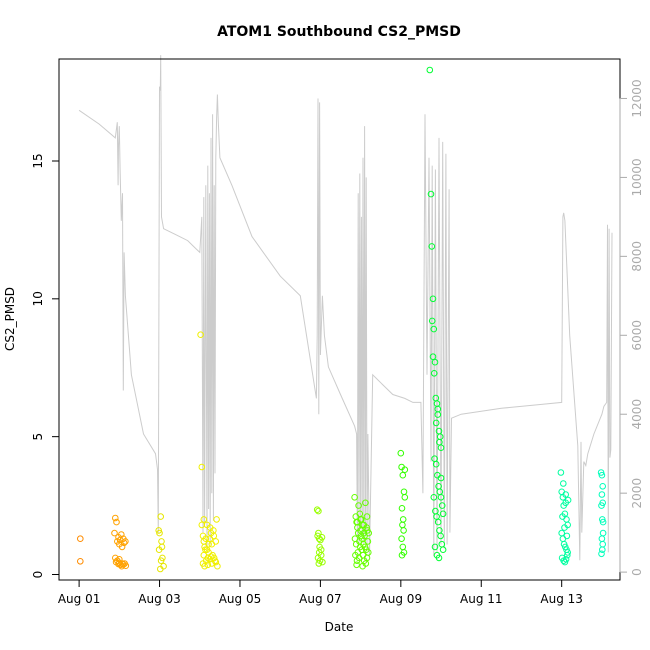 This screenshot has height=650, width=650. What do you see at coordinates (38, 298) in the screenshot?
I see `y-tick-label: 10` at bounding box center [38, 298].